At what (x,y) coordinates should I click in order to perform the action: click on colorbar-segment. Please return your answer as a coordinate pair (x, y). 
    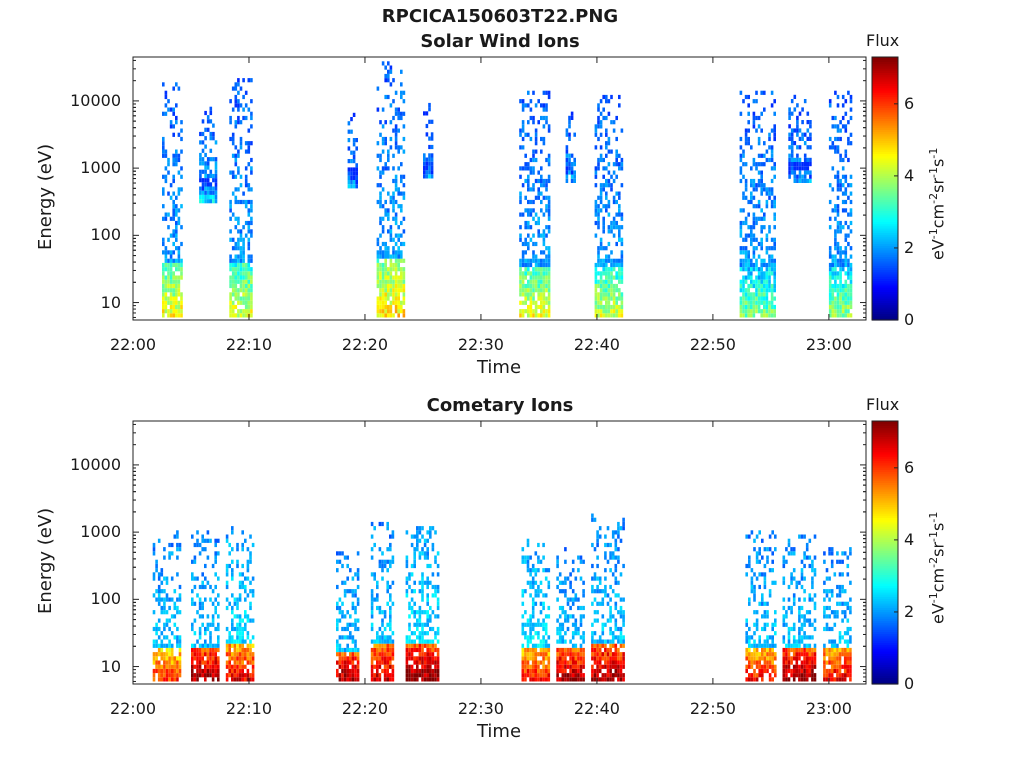
    Looking at the image, I should click on (885, 78).